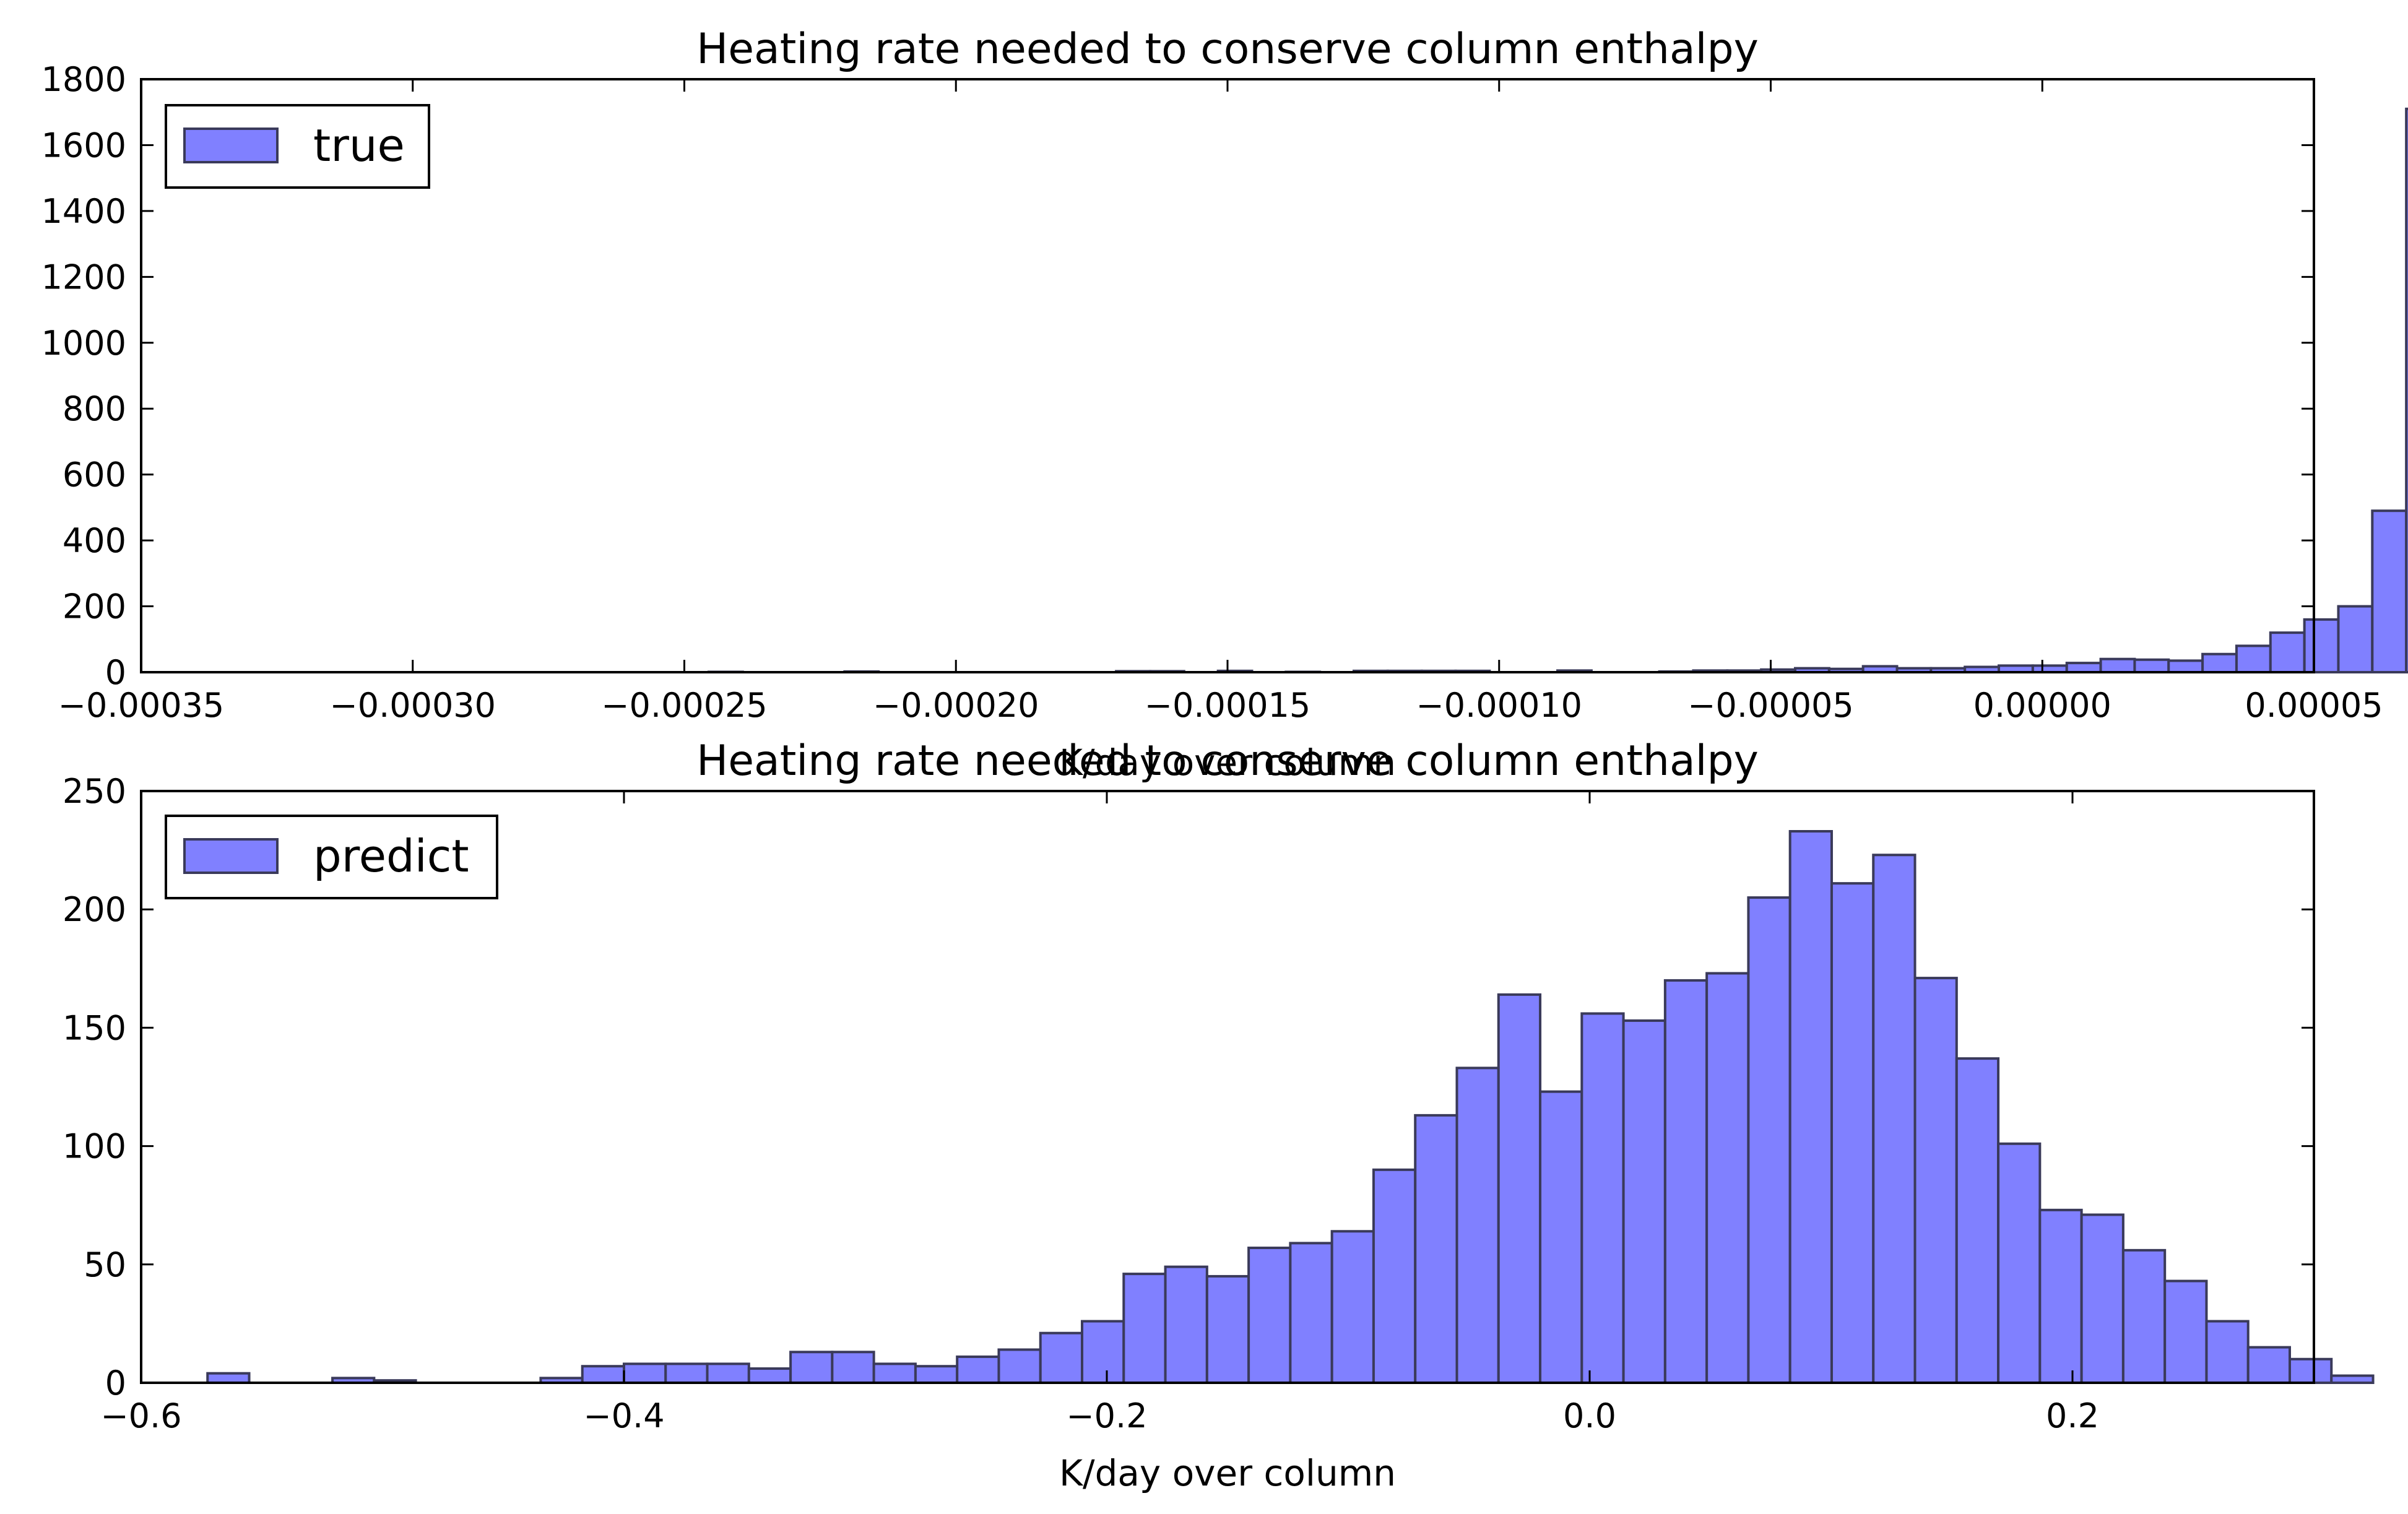 Image resolution: width=2408 pixels, height=1514 pixels. Describe the element at coordinates (83, 79) in the screenshot. I see `y-tick-label: 1800` at that location.